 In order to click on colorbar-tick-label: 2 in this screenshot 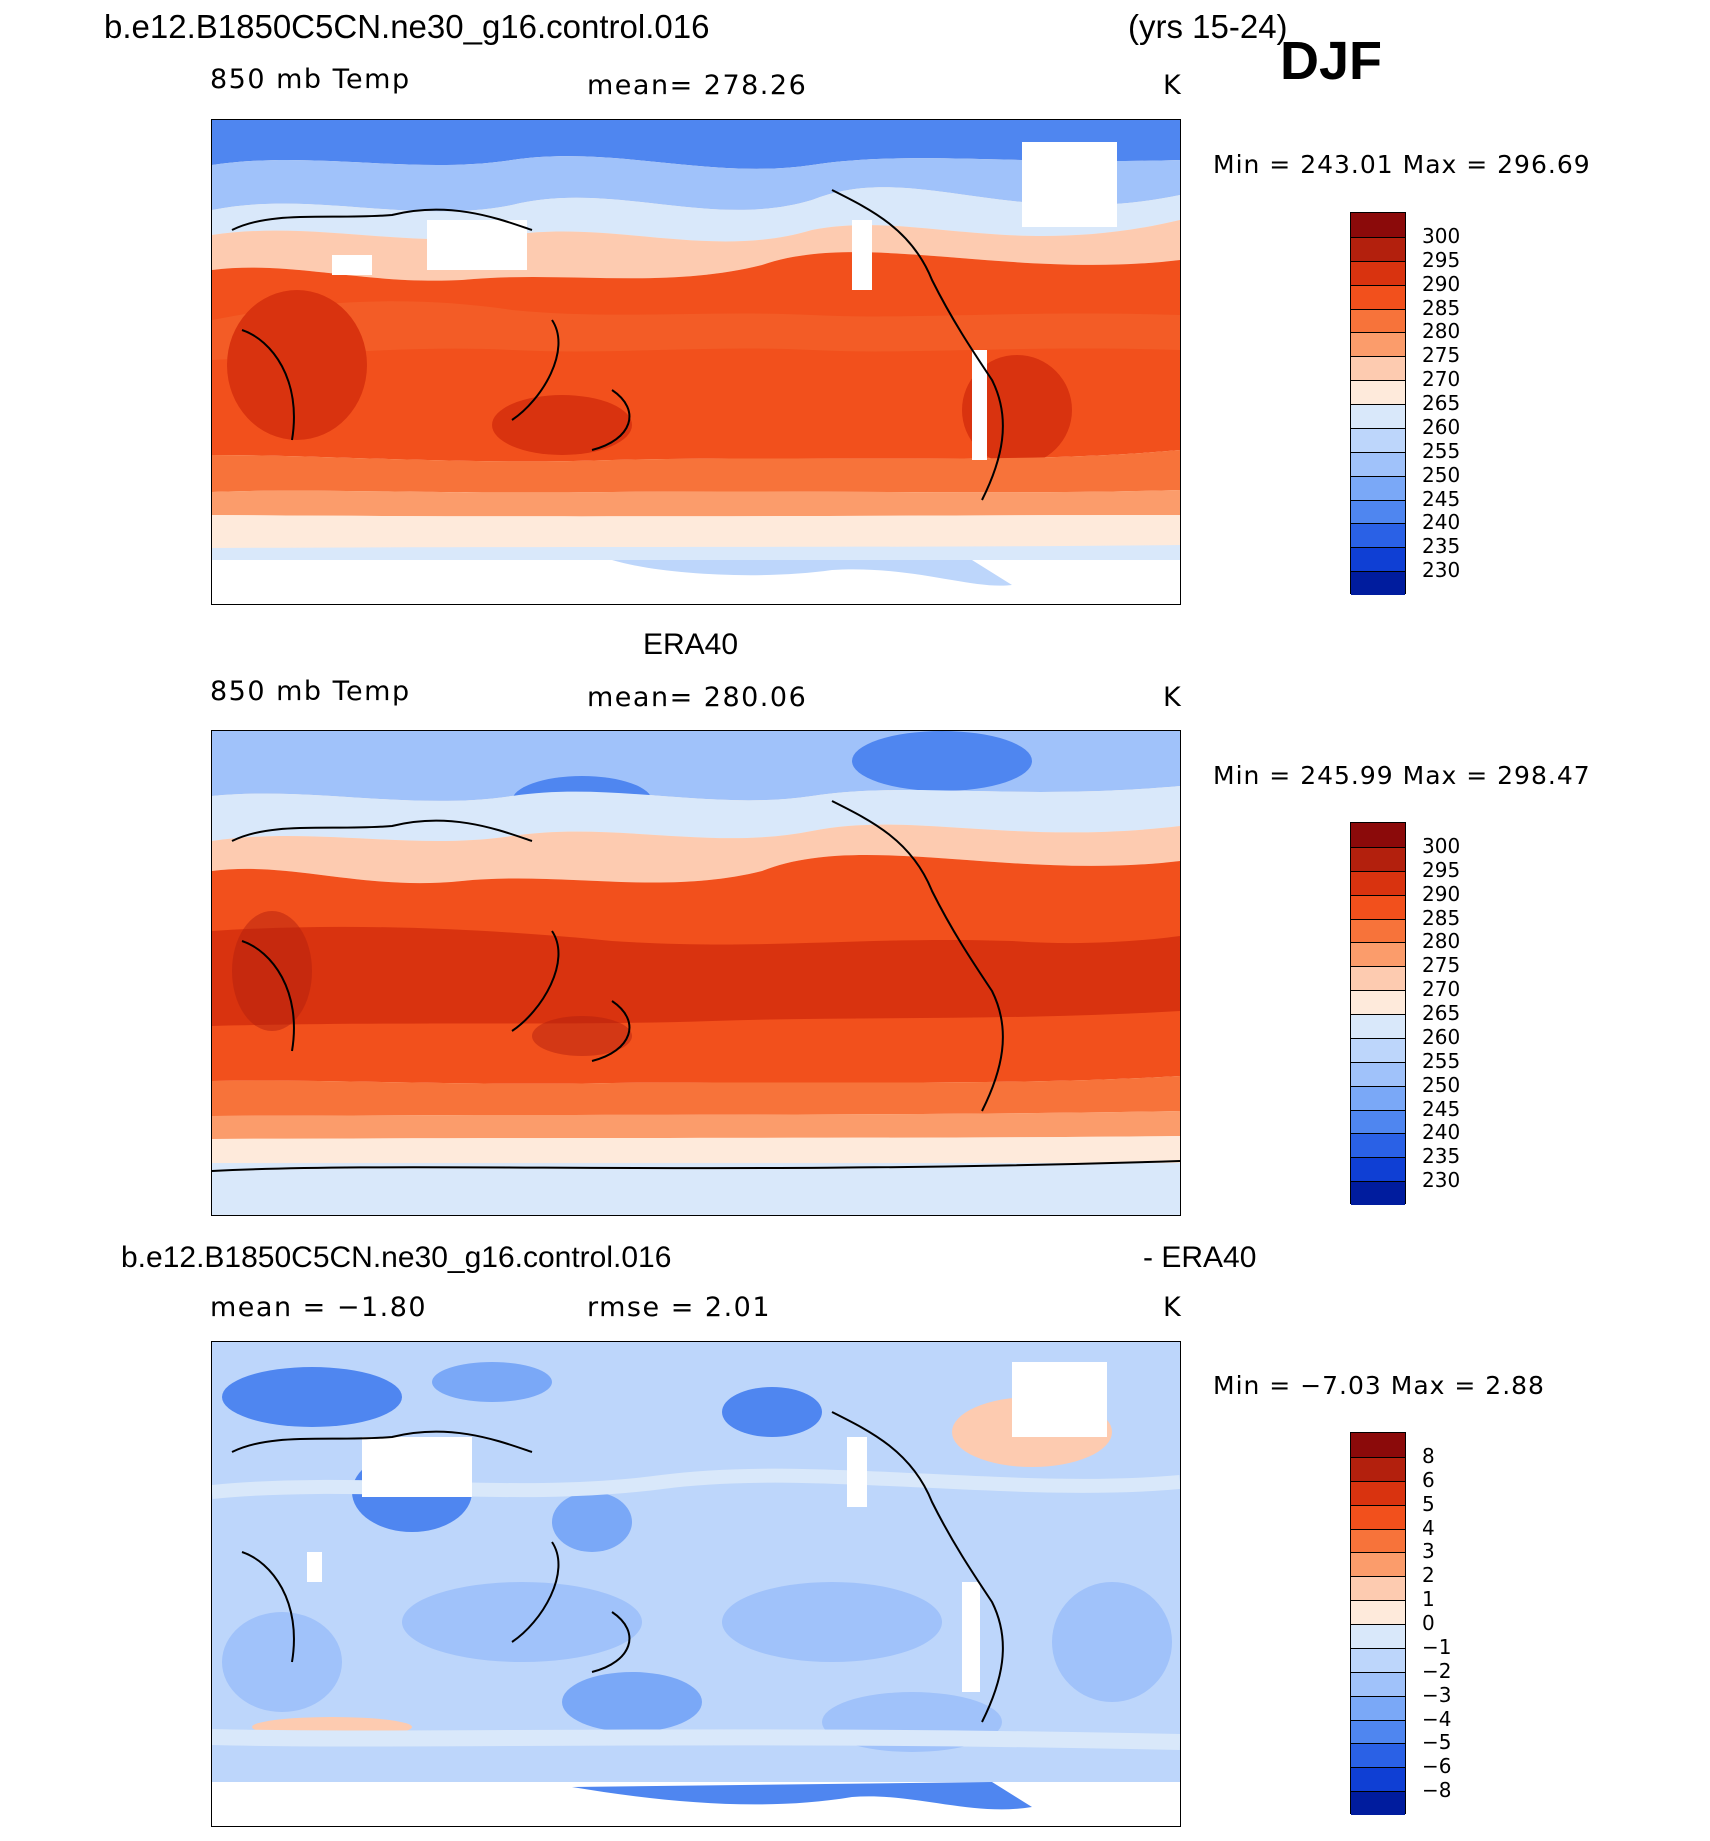, I will do `click(1428, 1575)`.